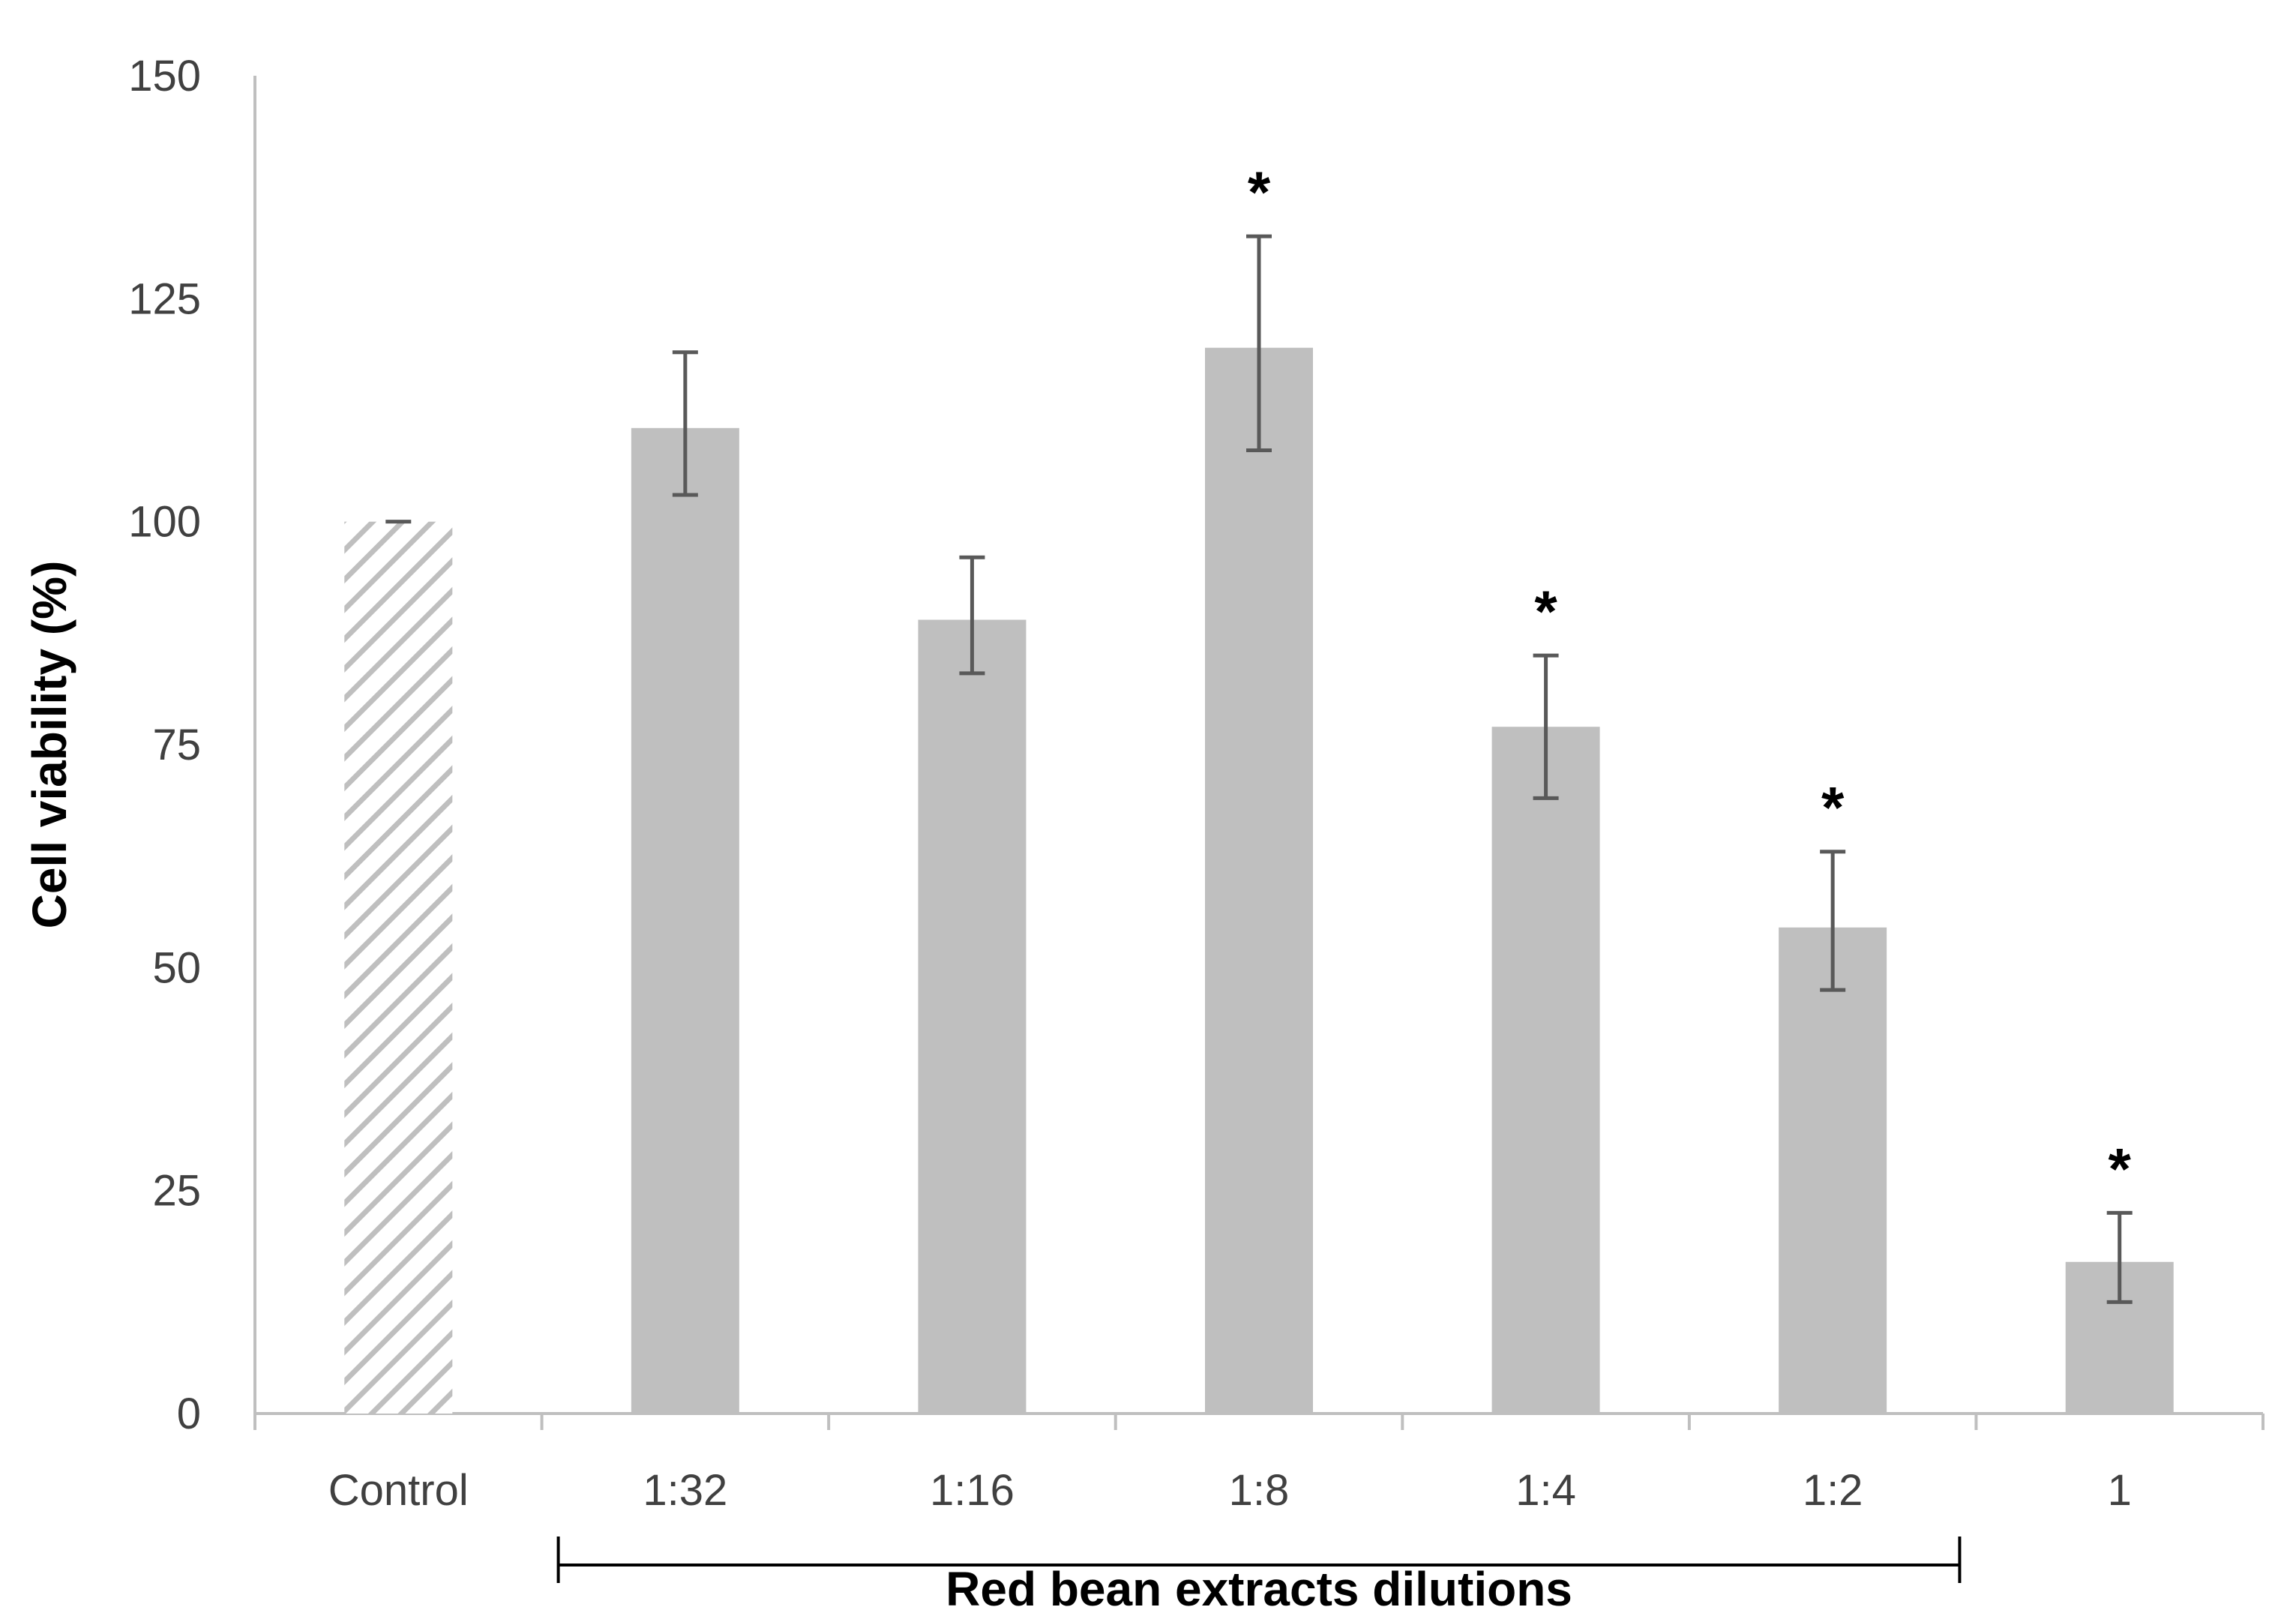  I want to click on x-tick-label: 1:2, so click(1833, 1490).